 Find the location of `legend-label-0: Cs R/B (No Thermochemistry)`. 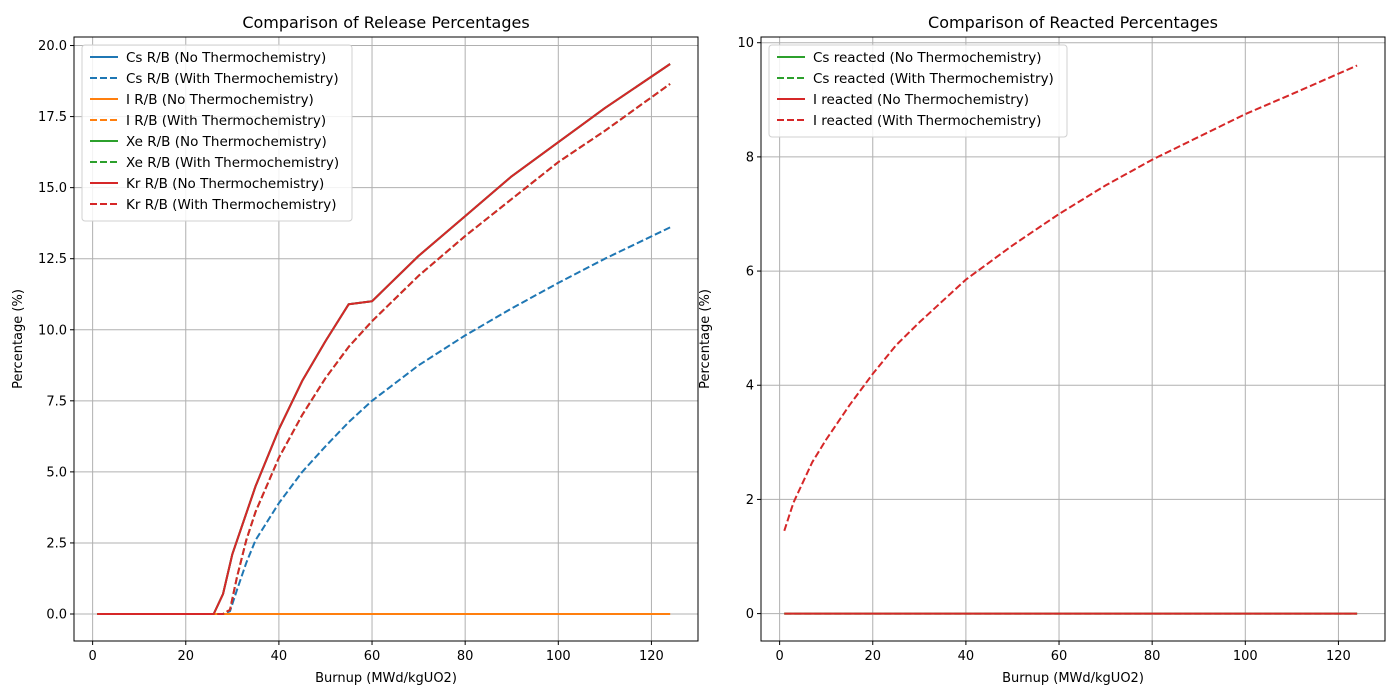

legend-label-0: Cs R/B (No Thermochemistry) is located at coordinates (226, 58).